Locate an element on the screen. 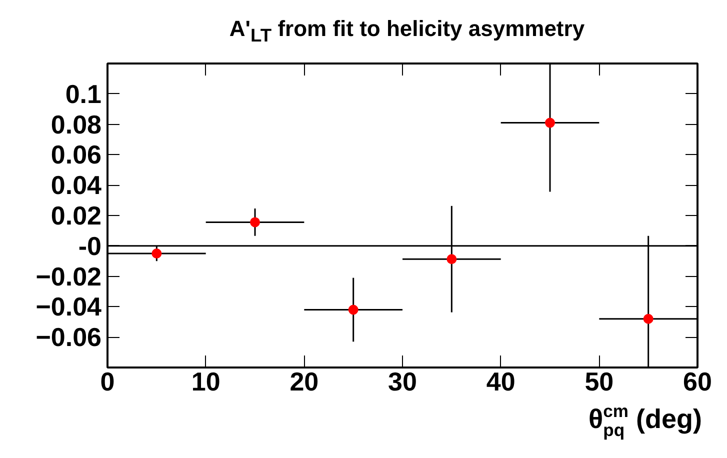 This screenshot has height=458, width=727. y-tick-label: -0 is located at coordinates (90, 245).